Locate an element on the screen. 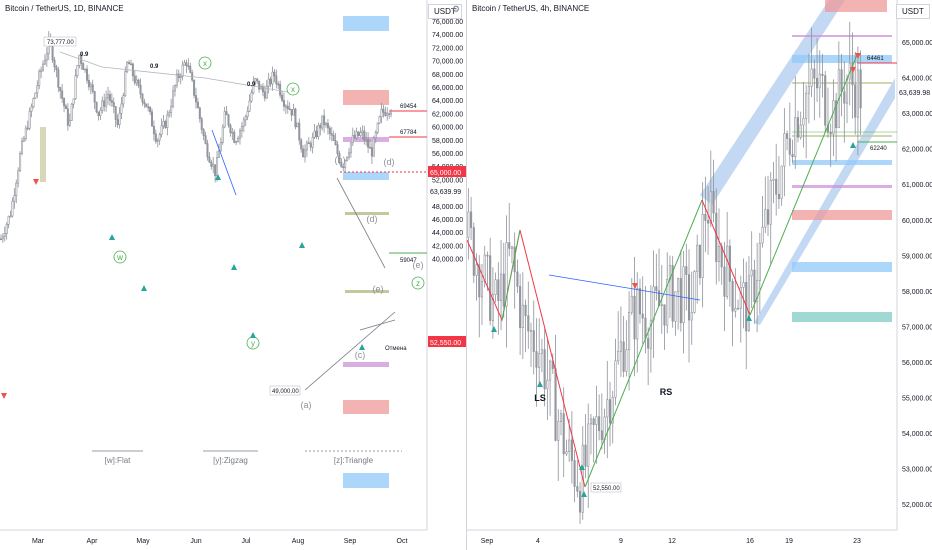 The height and width of the screenshot is (550, 932). neckline is located at coordinates (624, 287).